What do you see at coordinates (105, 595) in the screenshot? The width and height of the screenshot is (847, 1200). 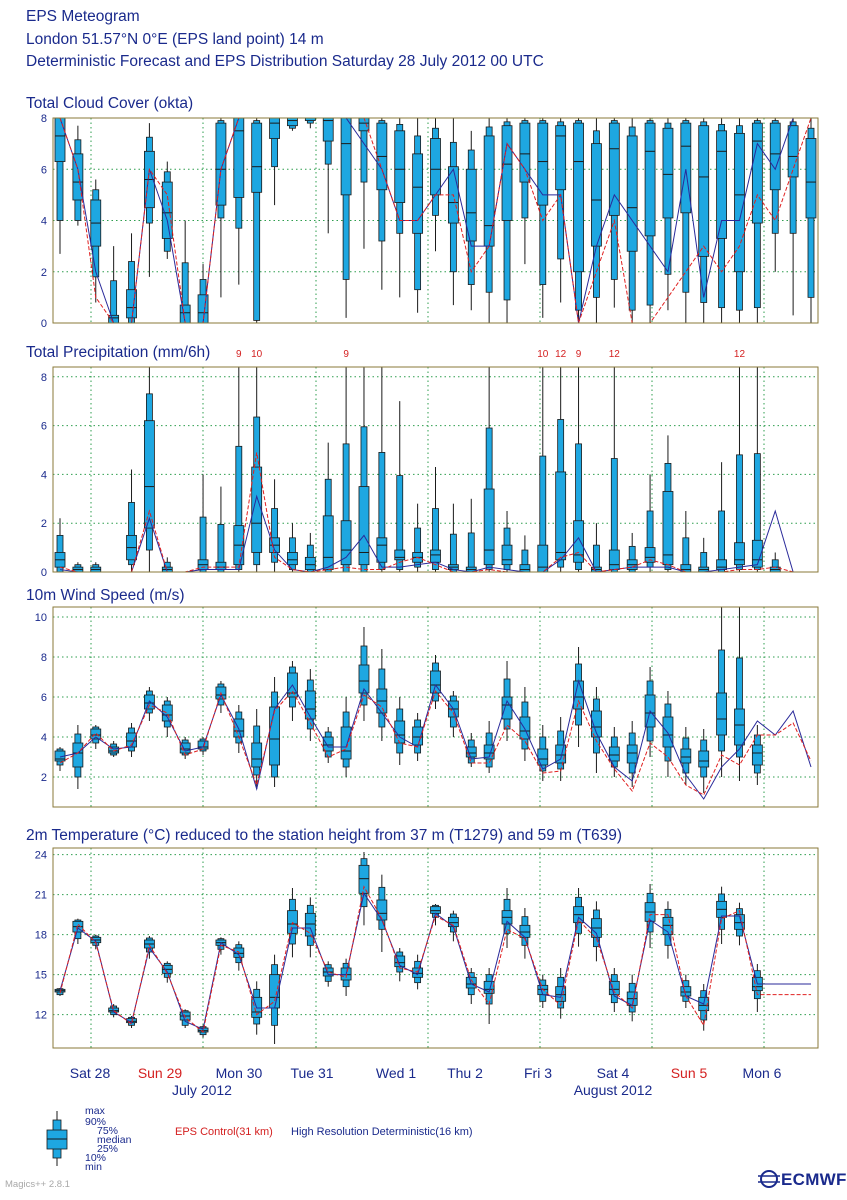 I see `panel-title-2: 10m Wind Speed (m/s)` at bounding box center [105, 595].